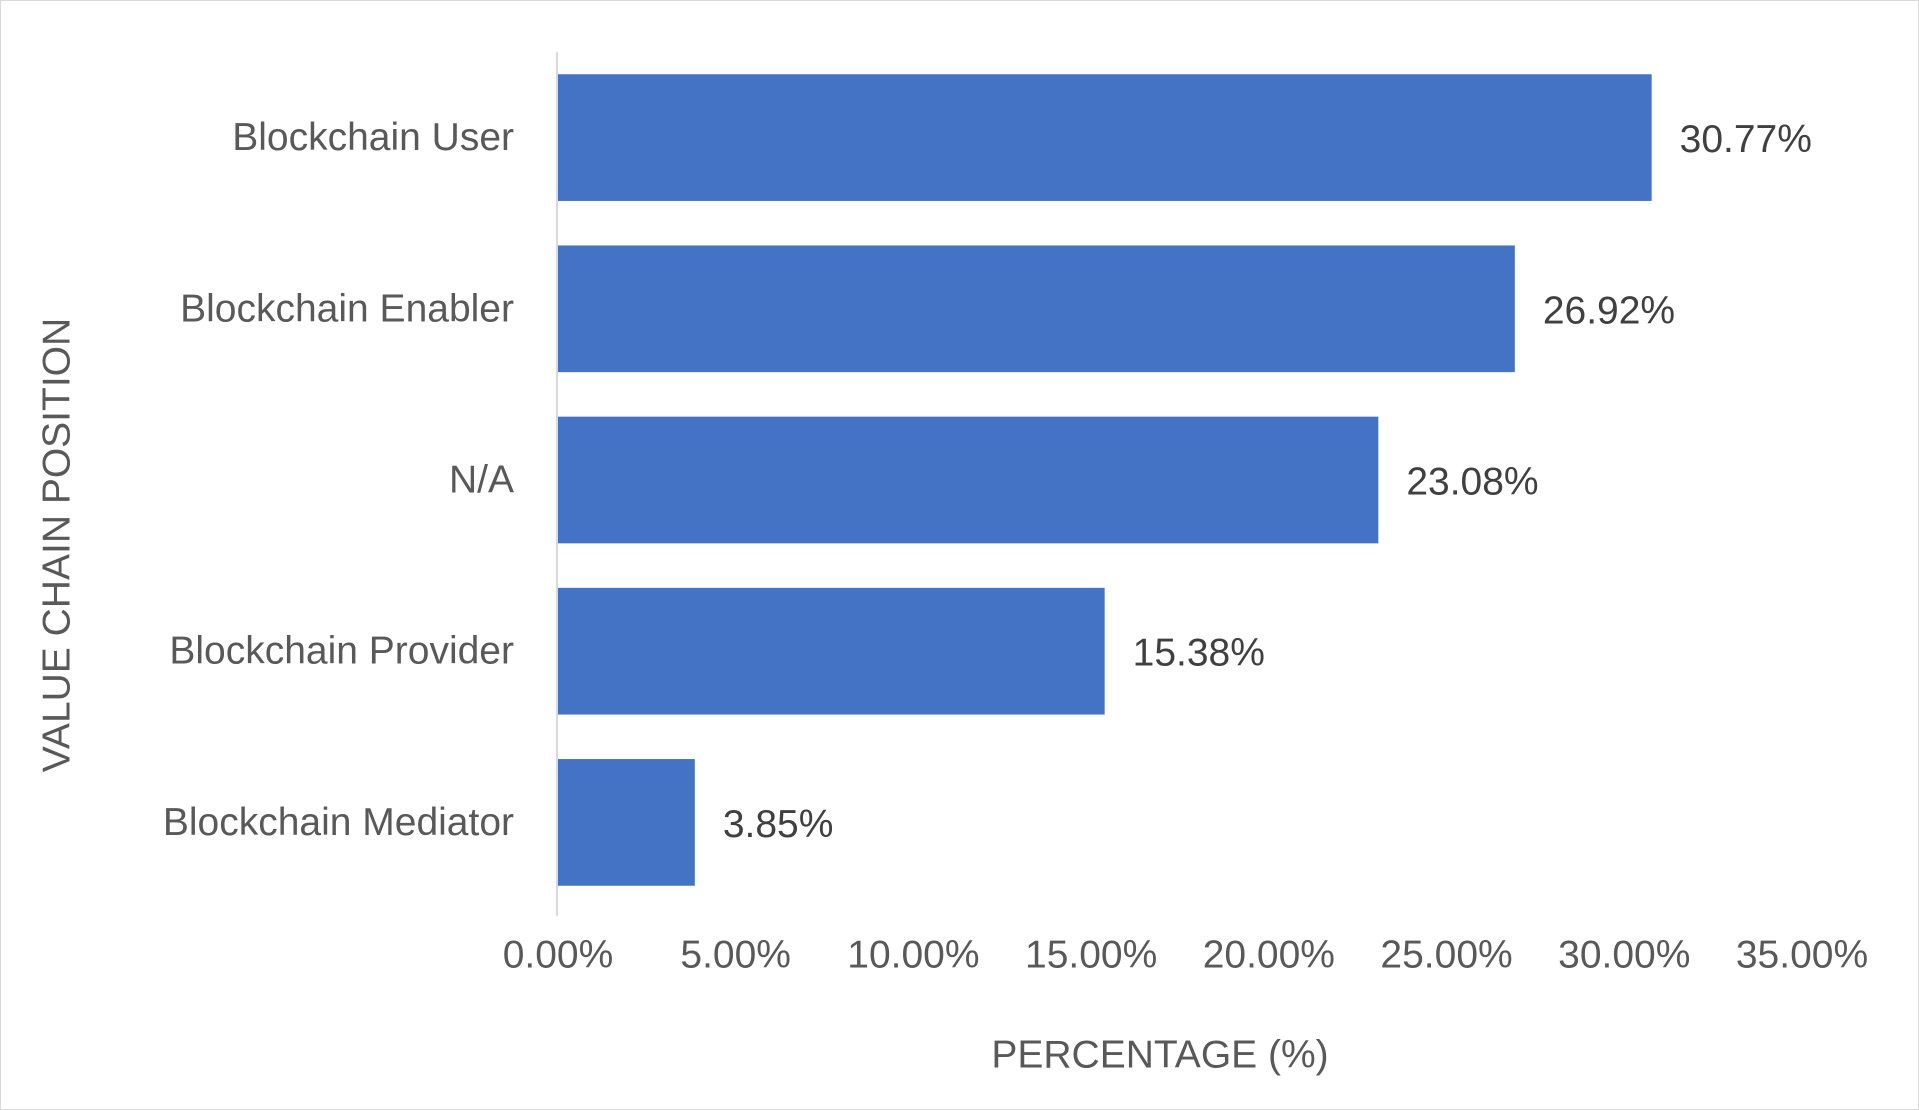 The image size is (1919, 1110). What do you see at coordinates (57, 545) in the screenshot?
I see `y-axis-title: VALUE CHAIN POSITION` at bounding box center [57, 545].